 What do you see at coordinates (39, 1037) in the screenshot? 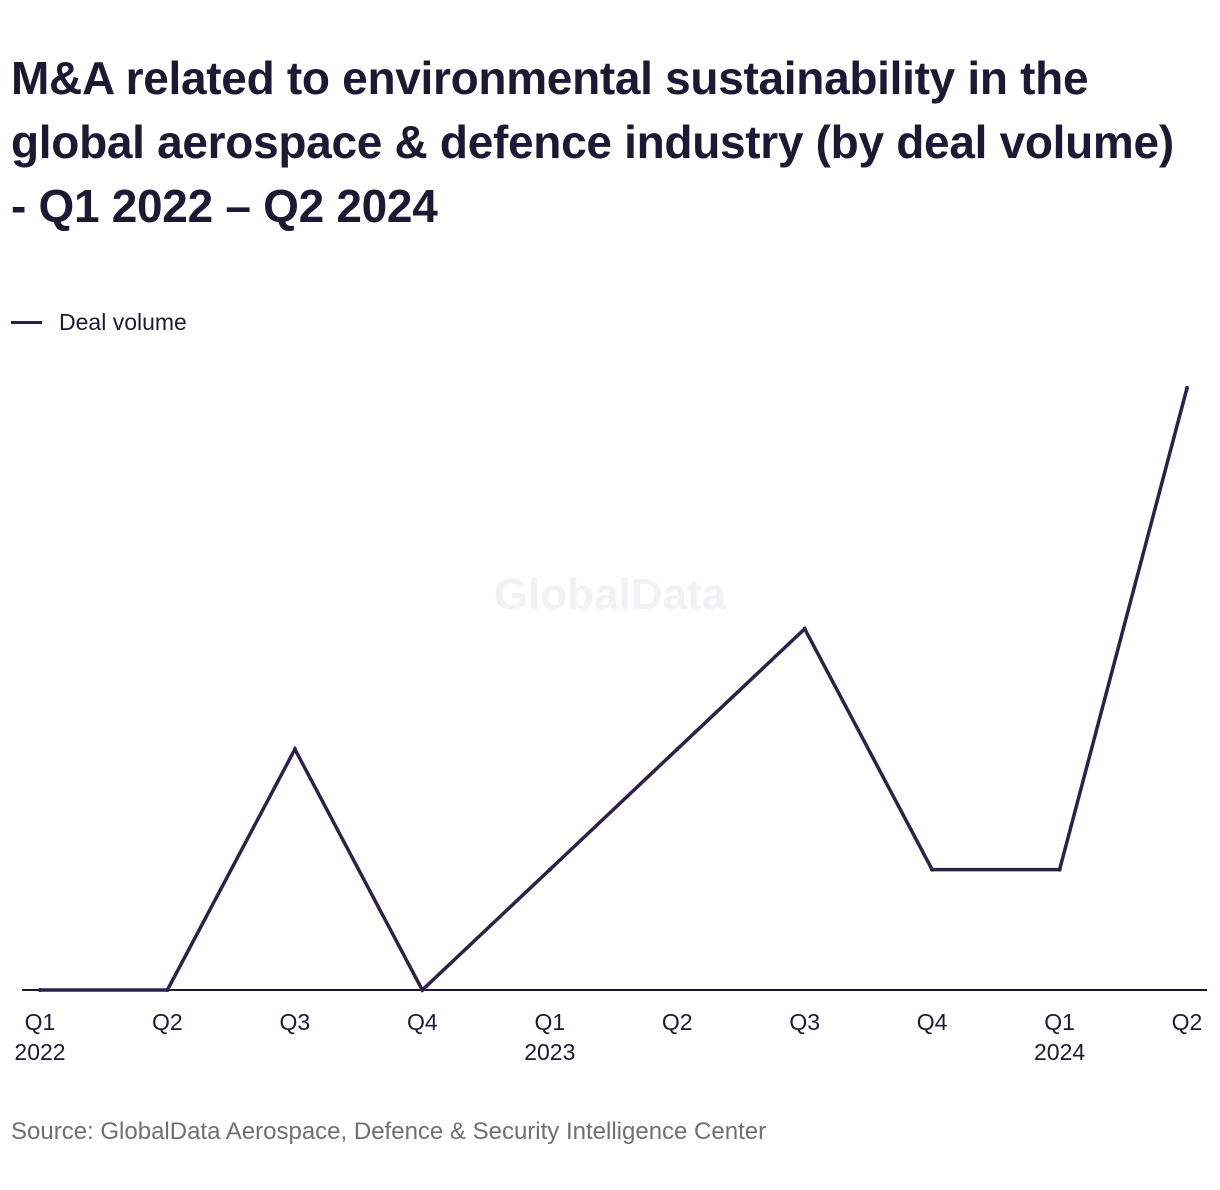
I see `x-tick-1: Q1 2022` at bounding box center [39, 1037].